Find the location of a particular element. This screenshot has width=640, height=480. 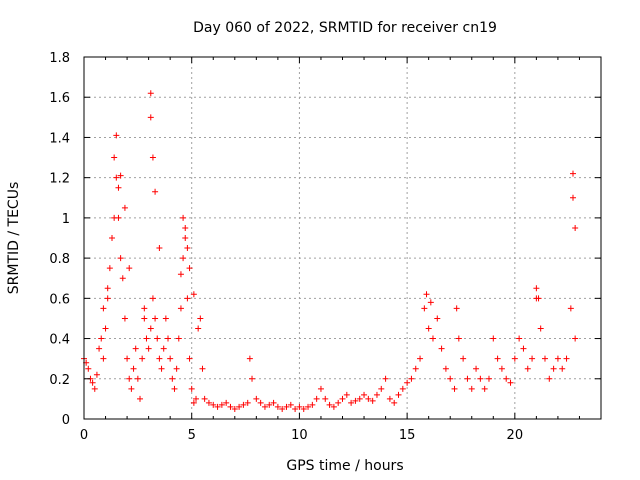

x-tick-label: 20 is located at coordinates (515, 435).